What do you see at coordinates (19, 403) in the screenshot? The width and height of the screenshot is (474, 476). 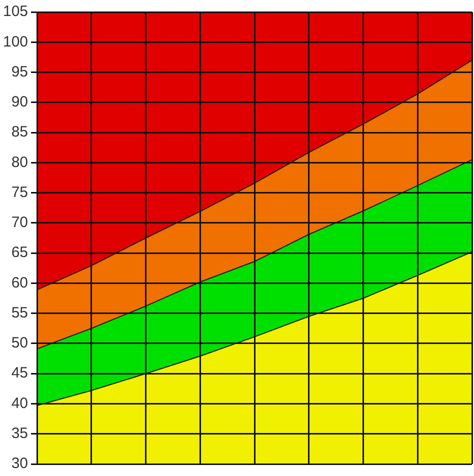 I see `y-tick-label: 40` at bounding box center [19, 403].